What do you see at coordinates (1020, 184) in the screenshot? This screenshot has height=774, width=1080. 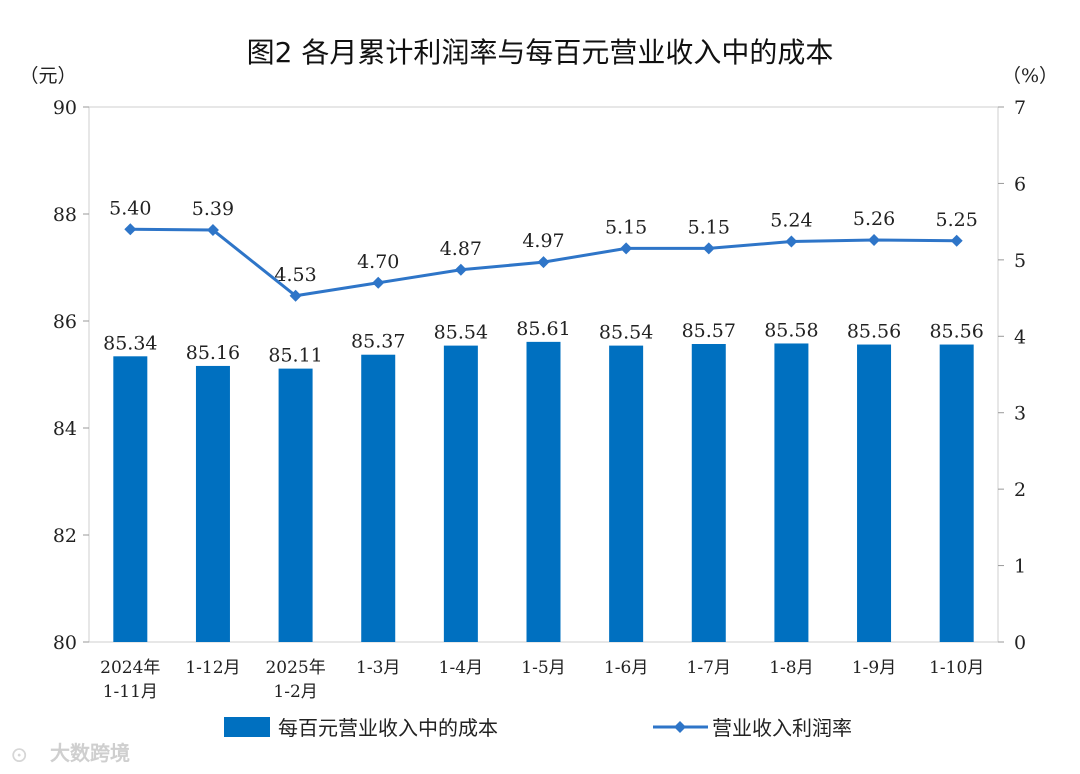 I see `right-axis-tick-label: 6` at bounding box center [1020, 184].